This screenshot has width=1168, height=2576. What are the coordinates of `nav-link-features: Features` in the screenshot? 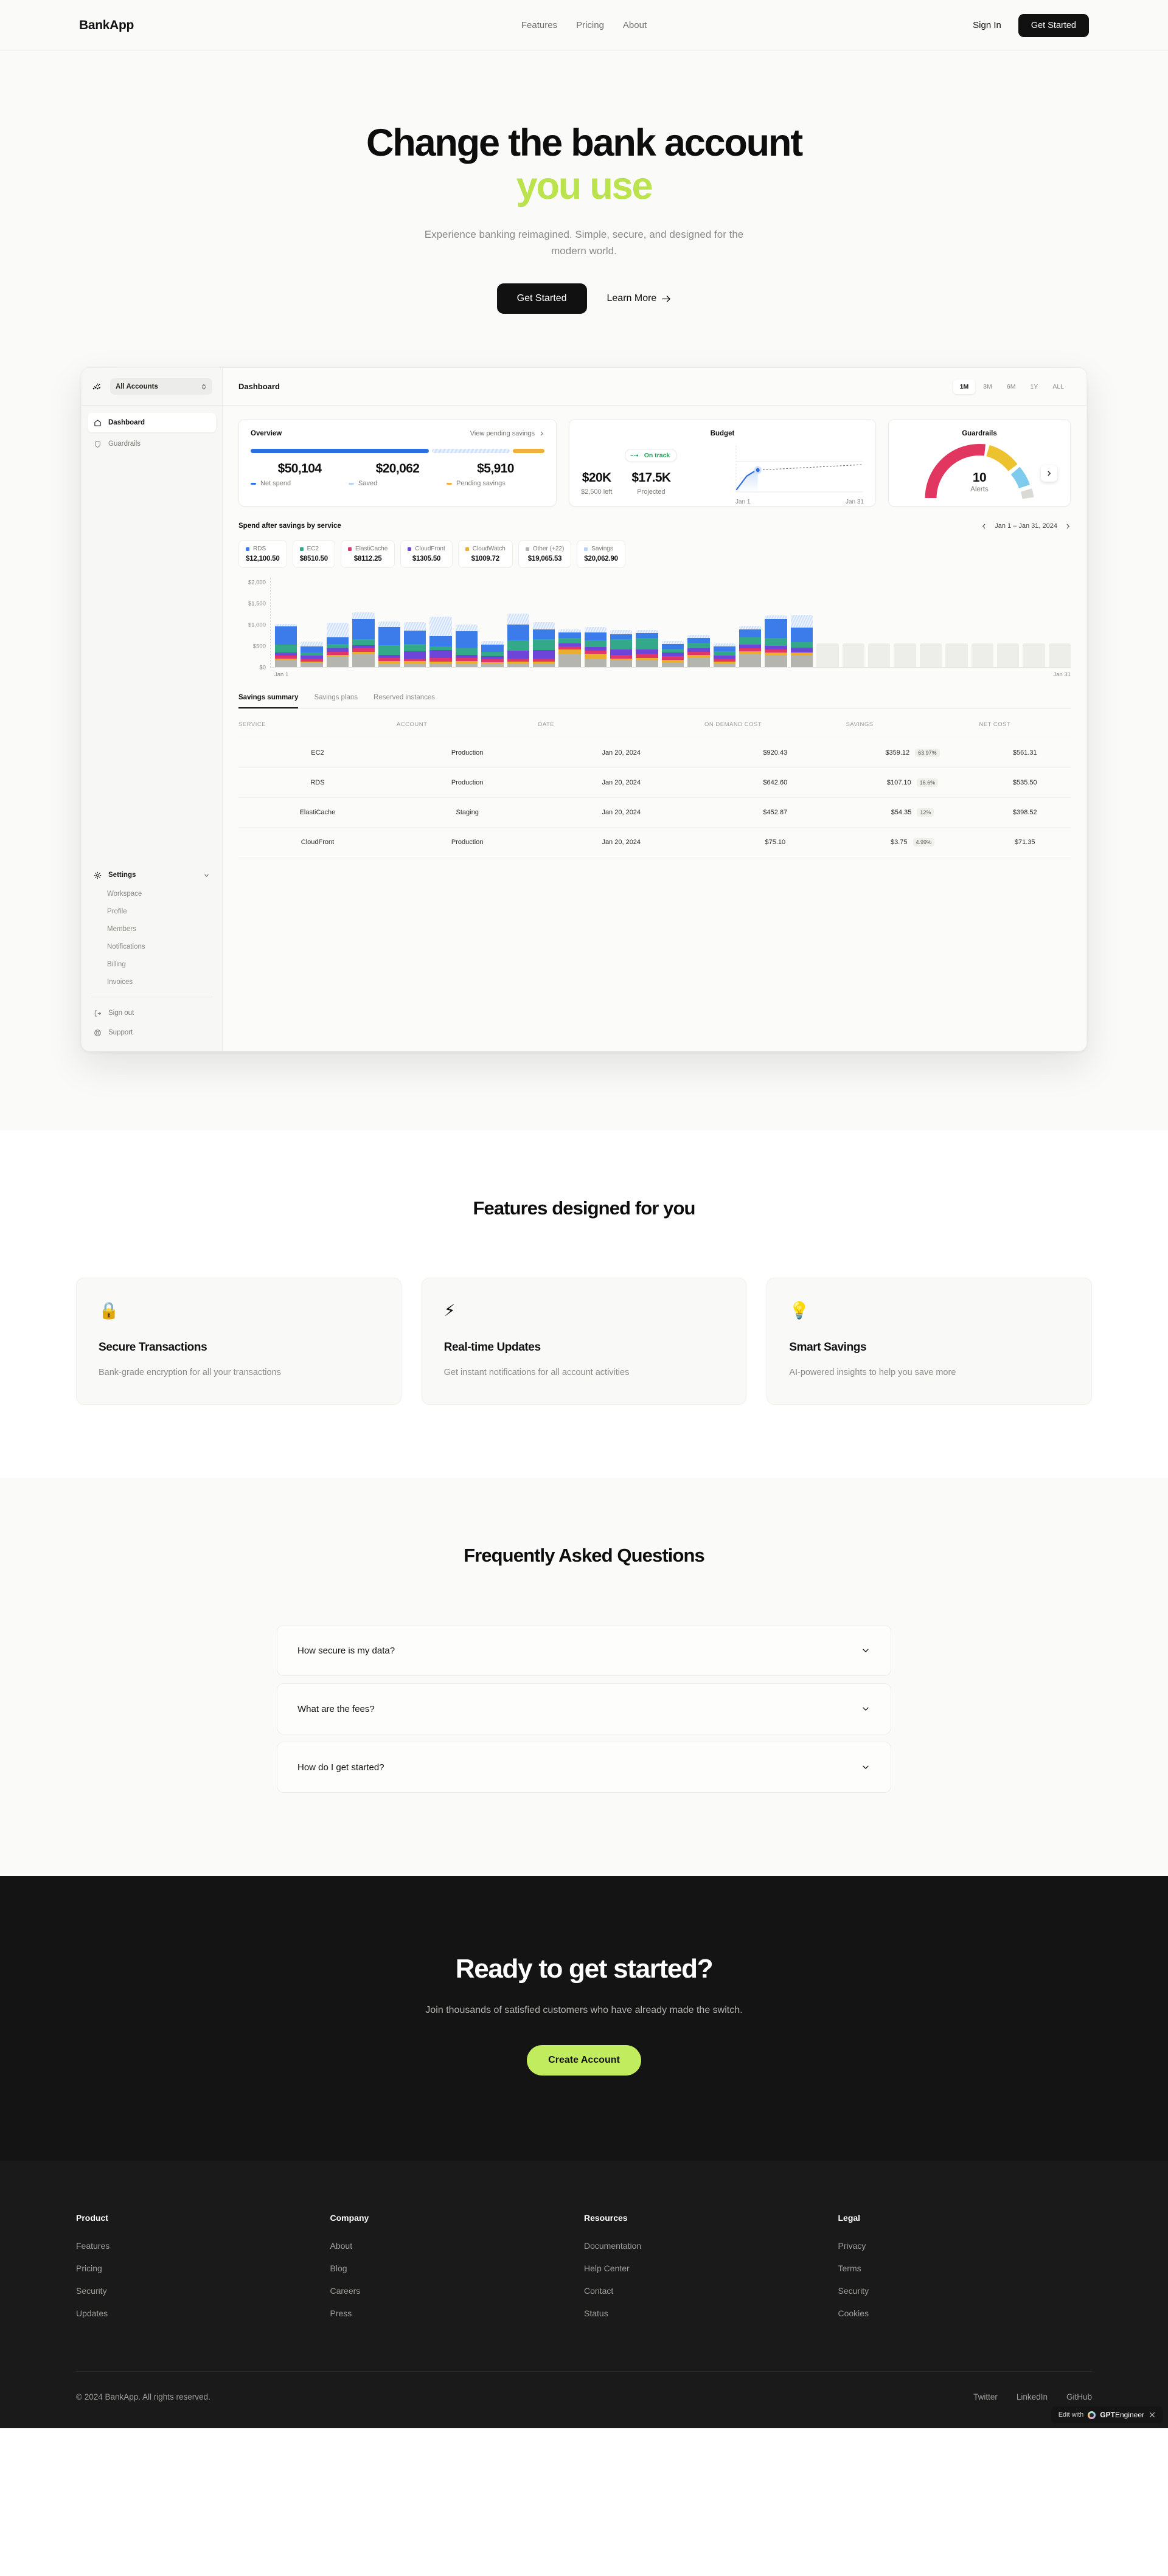 It's located at (539, 25).